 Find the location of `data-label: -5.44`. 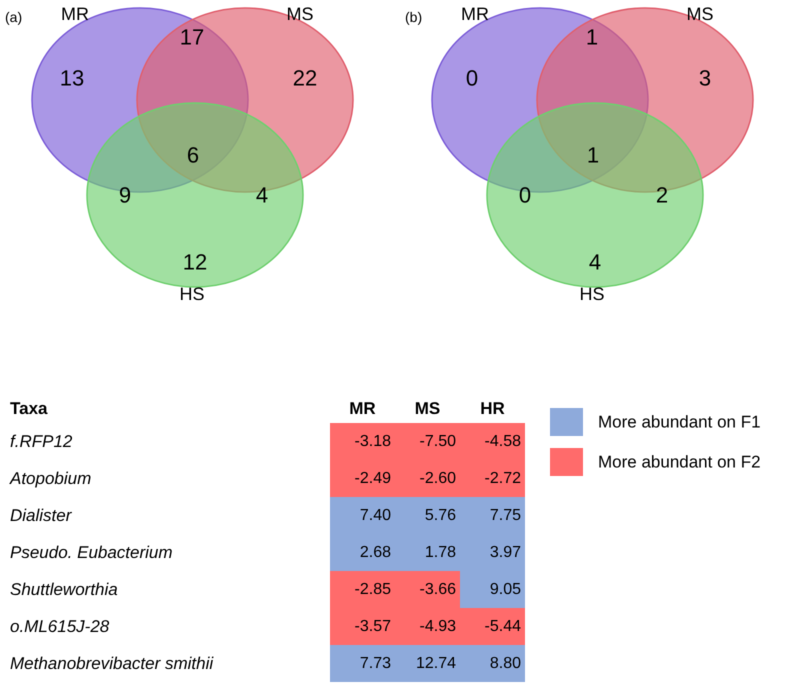

data-label: -5.44 is located at coordinates (503, 626).